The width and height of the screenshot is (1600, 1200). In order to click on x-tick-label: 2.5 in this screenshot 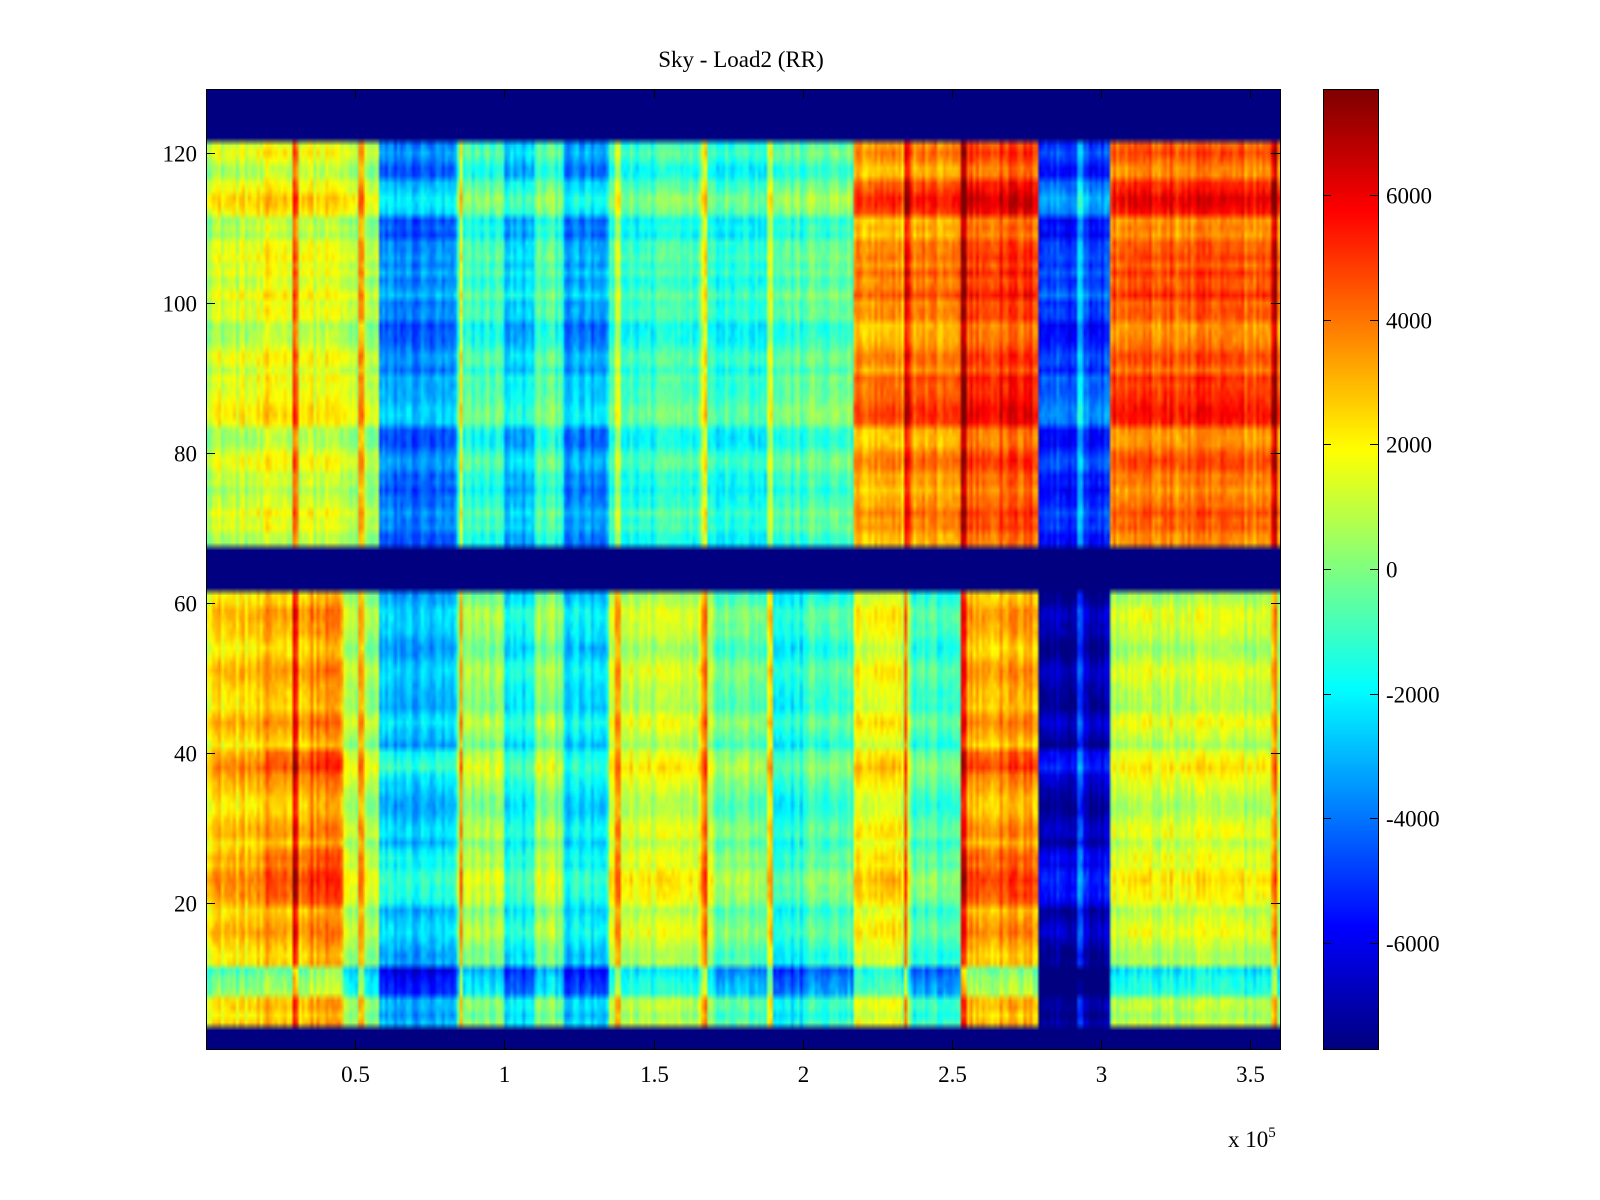, I will do `click(952, 1074)`.